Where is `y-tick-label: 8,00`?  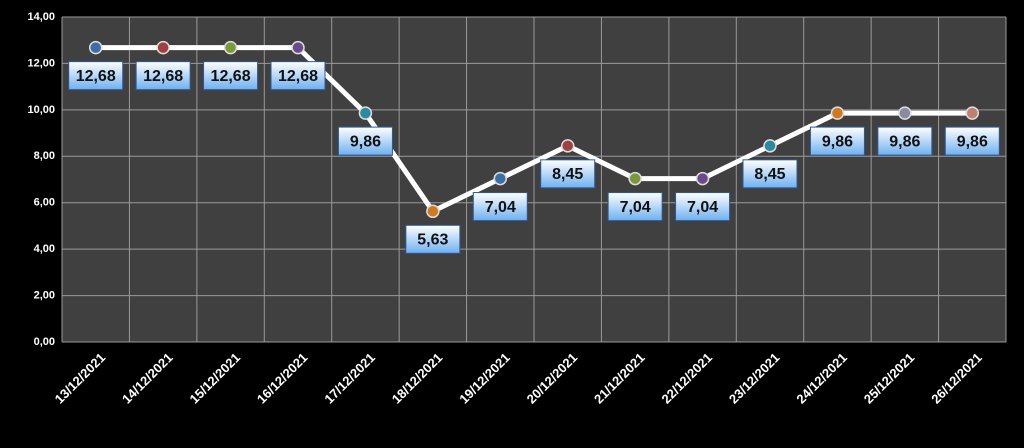
y-tick-label: 8,00 is located at coordinates (44, 156).